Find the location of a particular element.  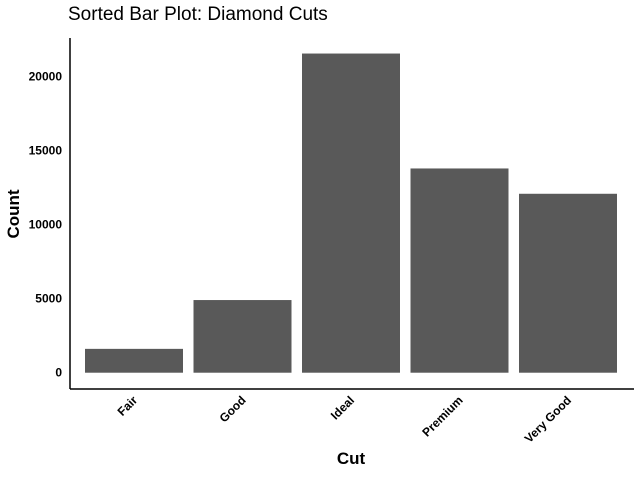

y-tick-label: 0 is located at coordinates (58, 373).